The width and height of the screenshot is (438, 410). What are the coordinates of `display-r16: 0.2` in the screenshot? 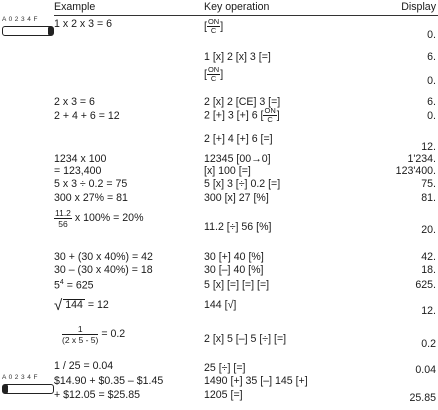 It's located at (428, 344).